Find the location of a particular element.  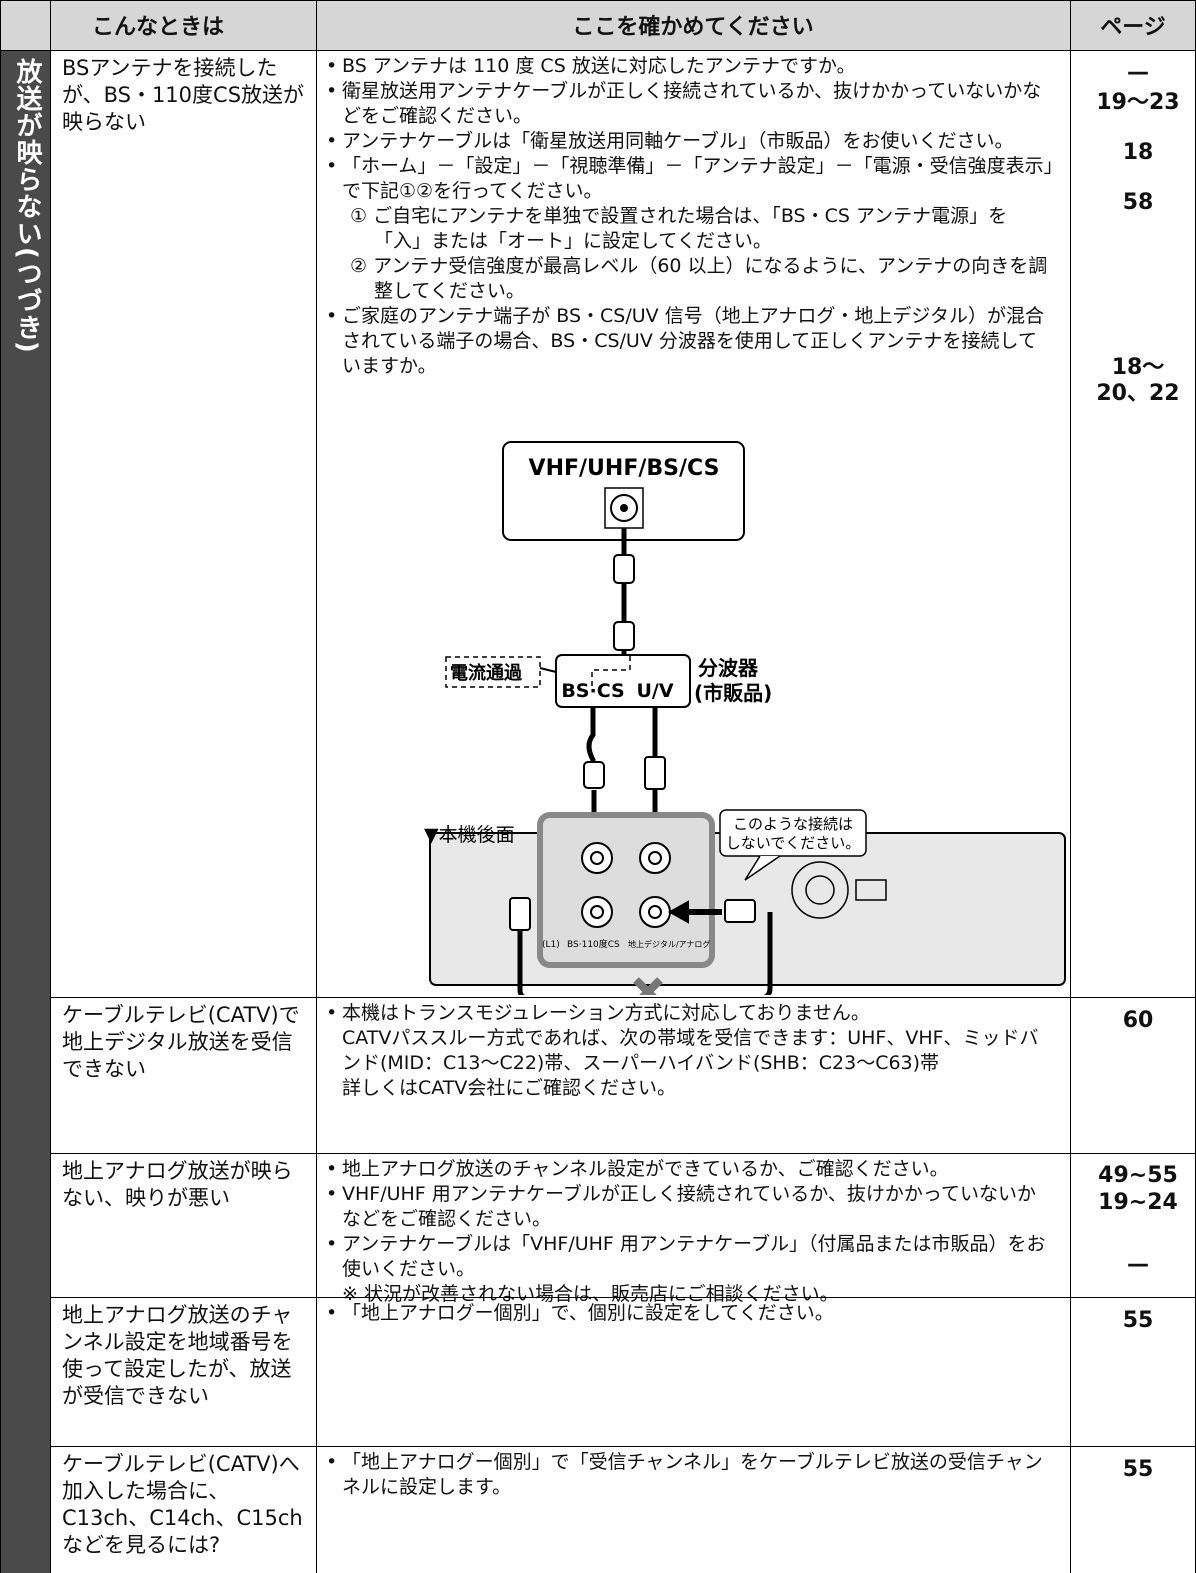

warning-box is located at coordinates (793, 833).